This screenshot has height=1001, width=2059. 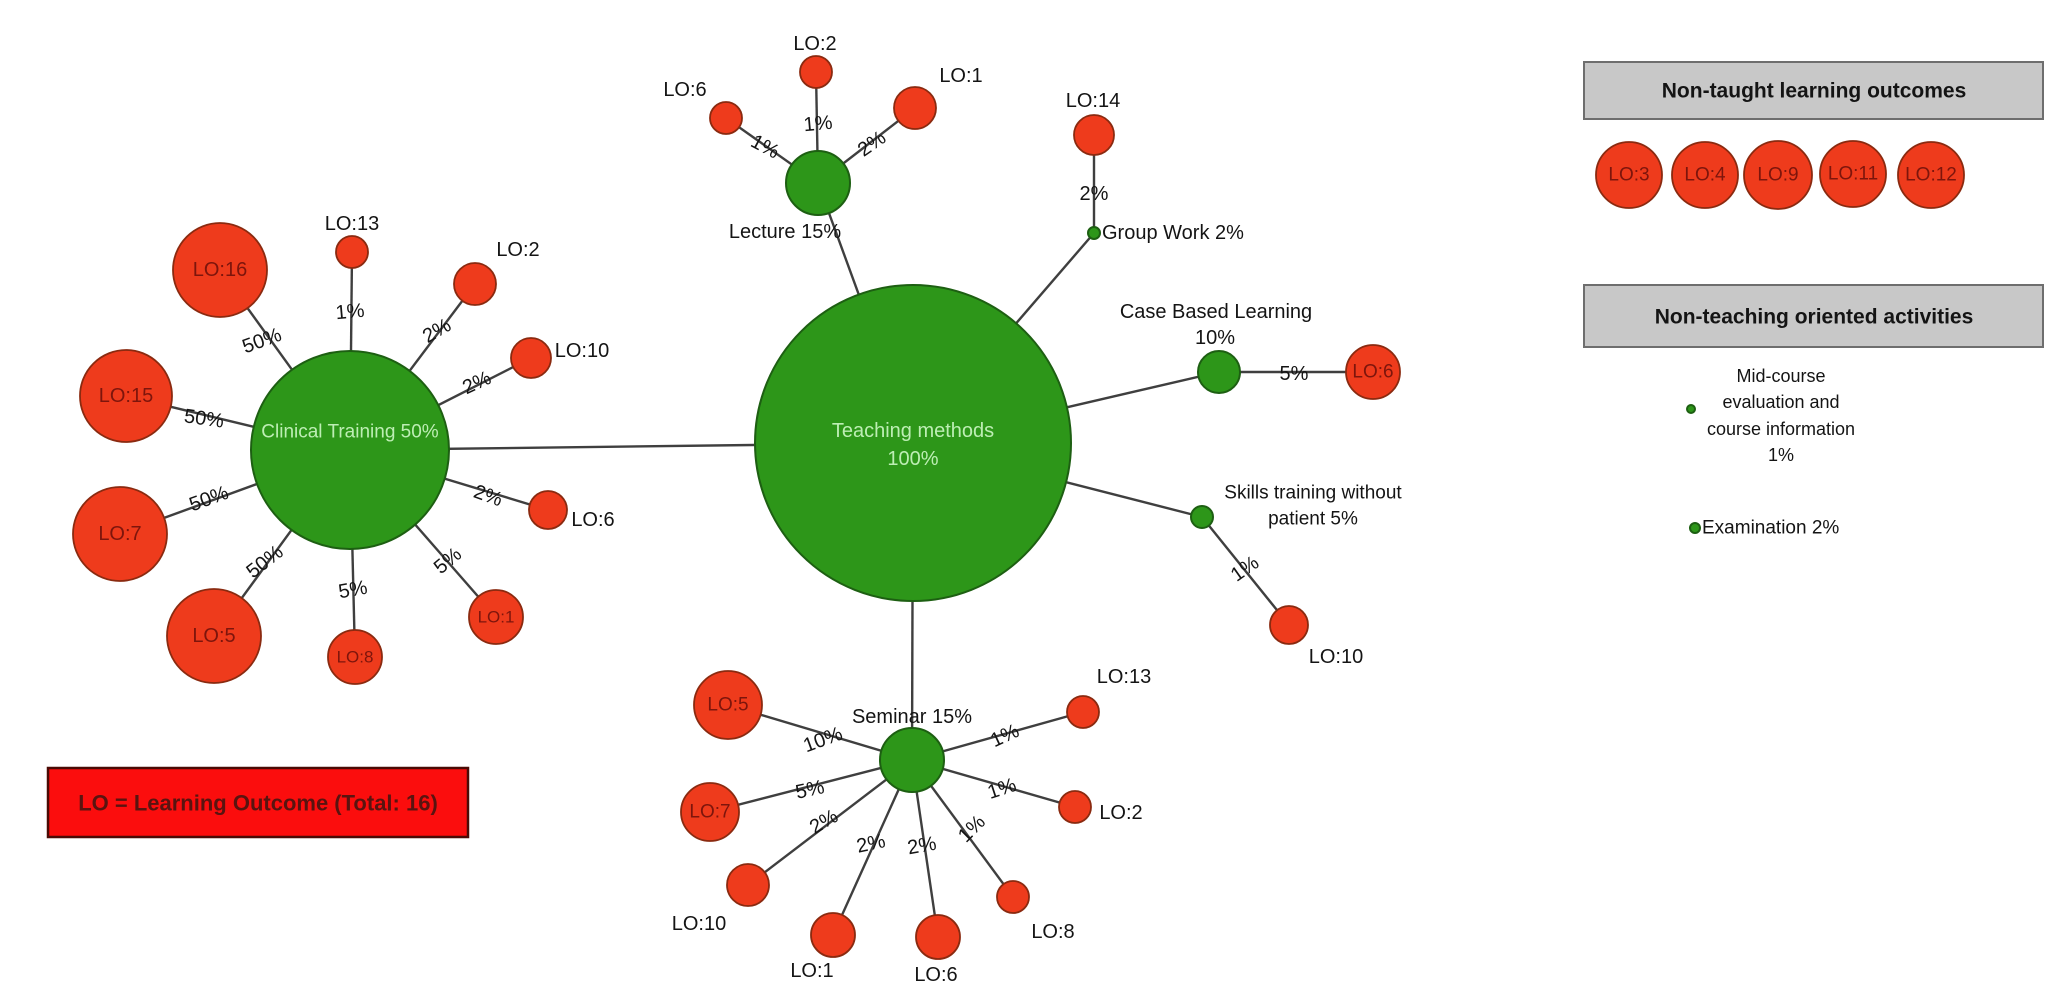 What do you see at coordinates (1313, 493) in the screenshot?
I see `skills-label-line1: Skills training without` at bounding box center [1313, 493].